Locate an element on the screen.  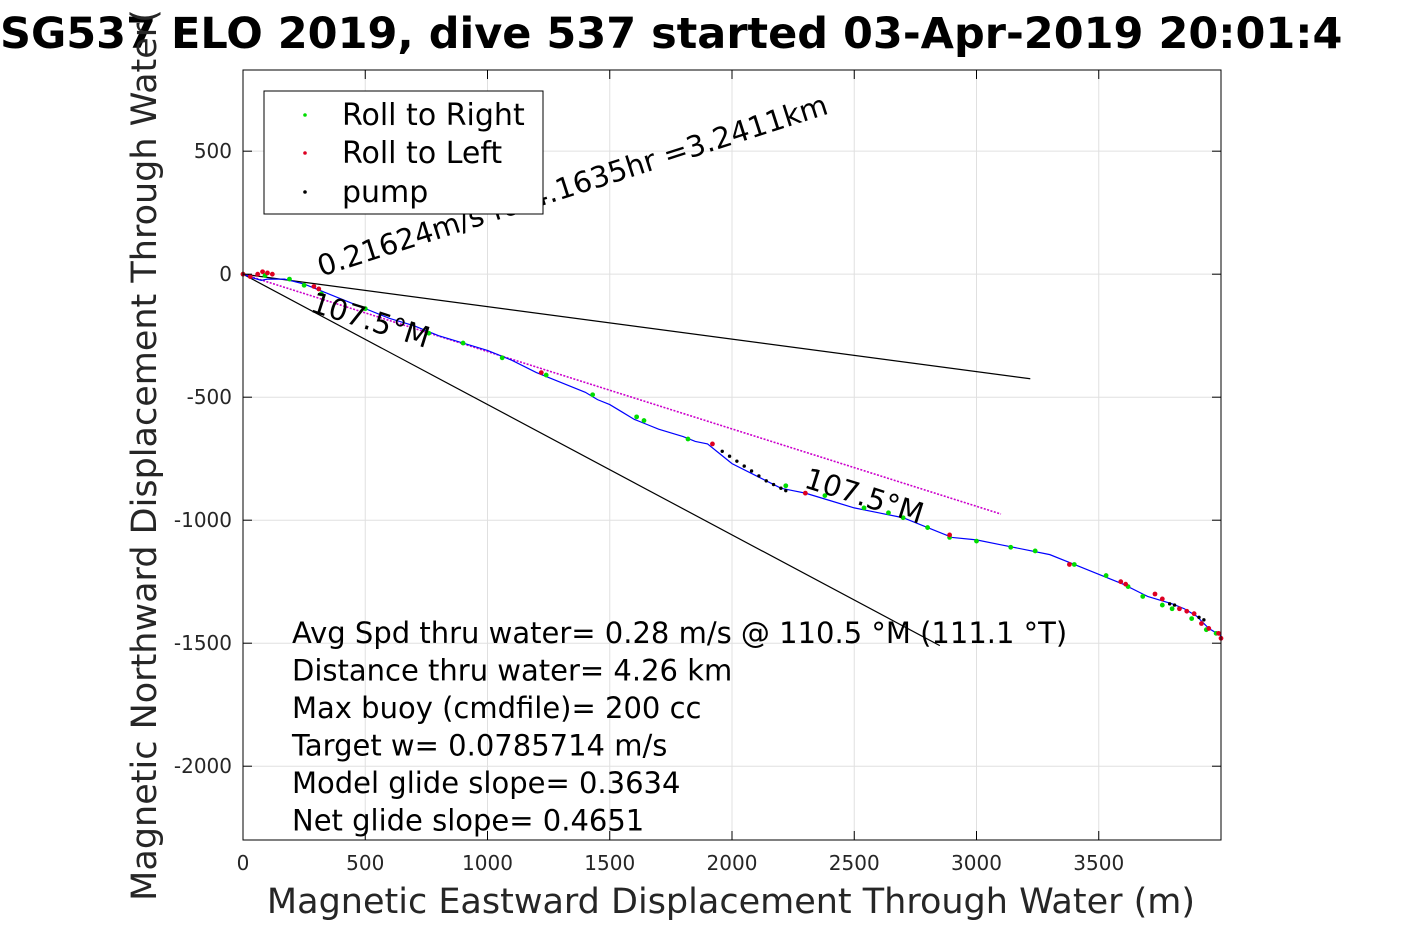
y-tick-label: 0 is located at coordinates (225, 274).